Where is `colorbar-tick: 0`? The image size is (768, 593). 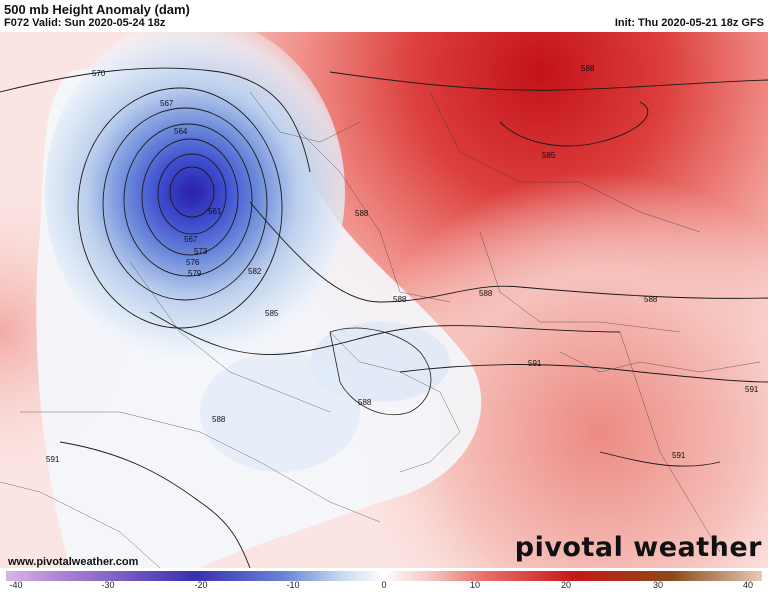 colorbar-tick: 0 is located at coordinates (384, 585).